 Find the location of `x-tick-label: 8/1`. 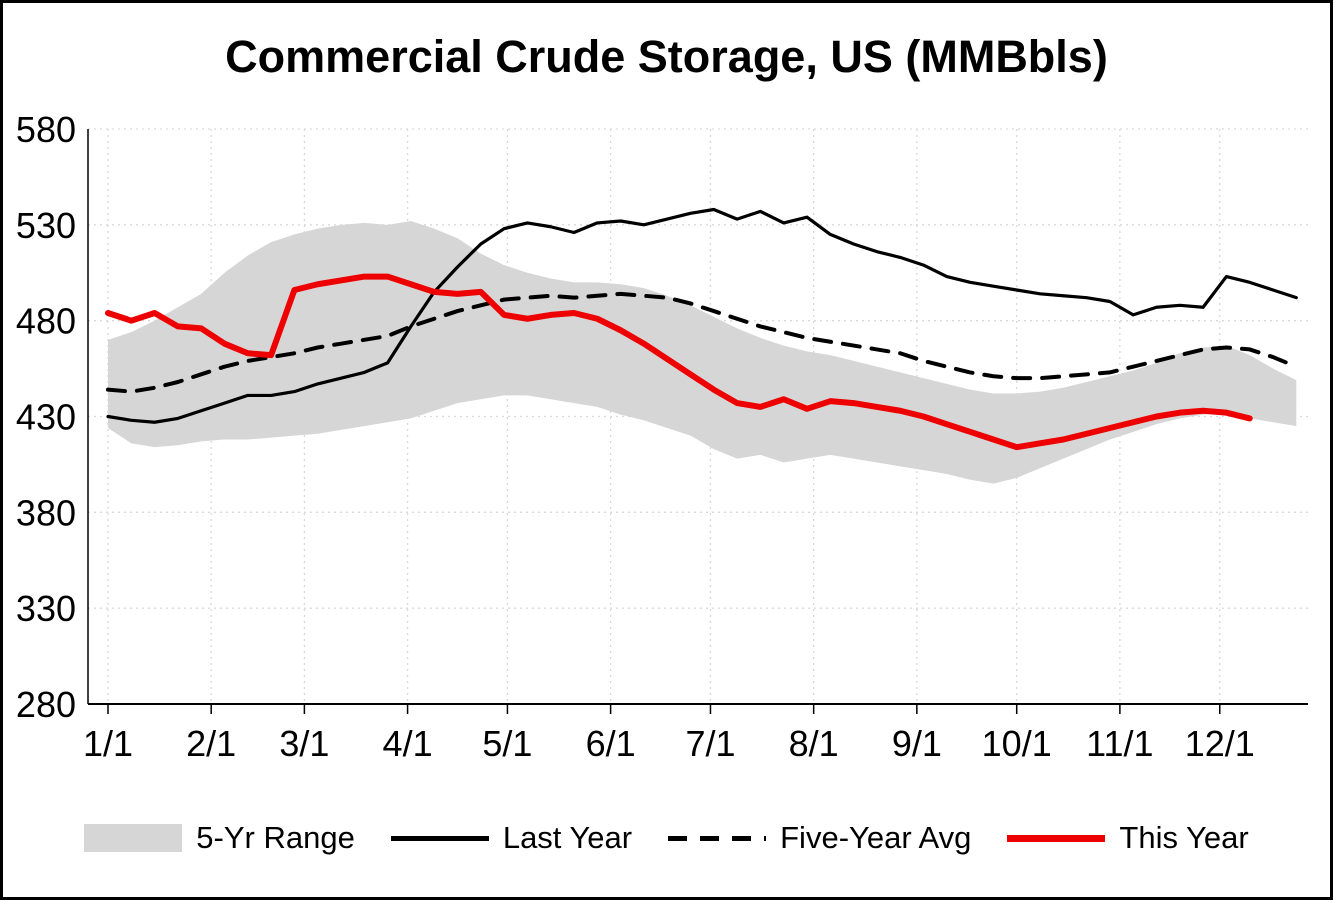

x-tick-label: 8/1 is located at coordinates (814, 743).